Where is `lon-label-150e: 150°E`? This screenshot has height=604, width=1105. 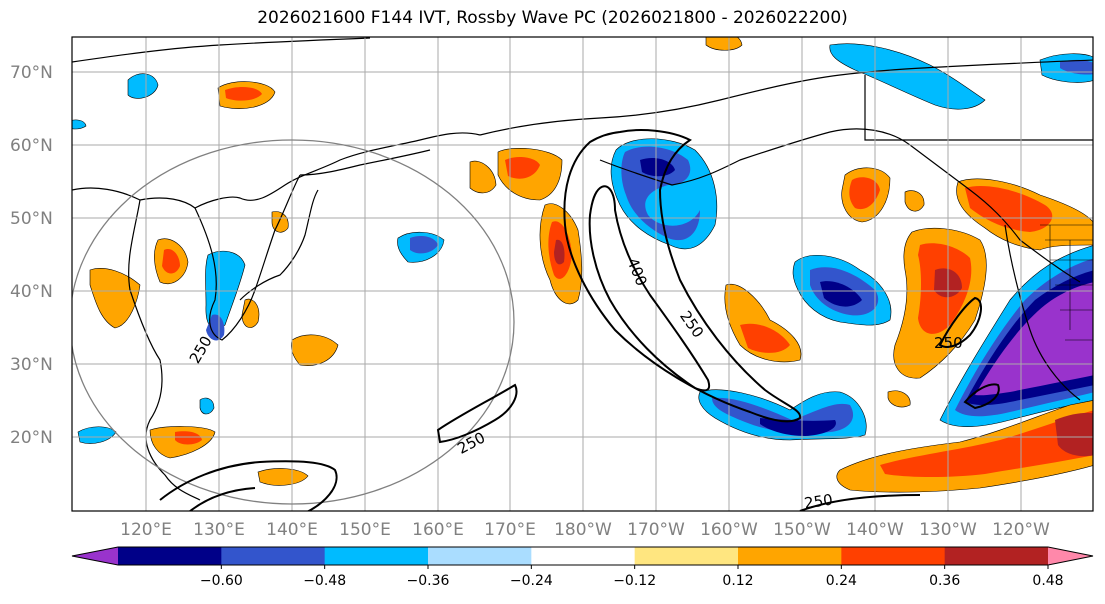
lon-label-150e: 150°E is located at coordinates (365, 530).